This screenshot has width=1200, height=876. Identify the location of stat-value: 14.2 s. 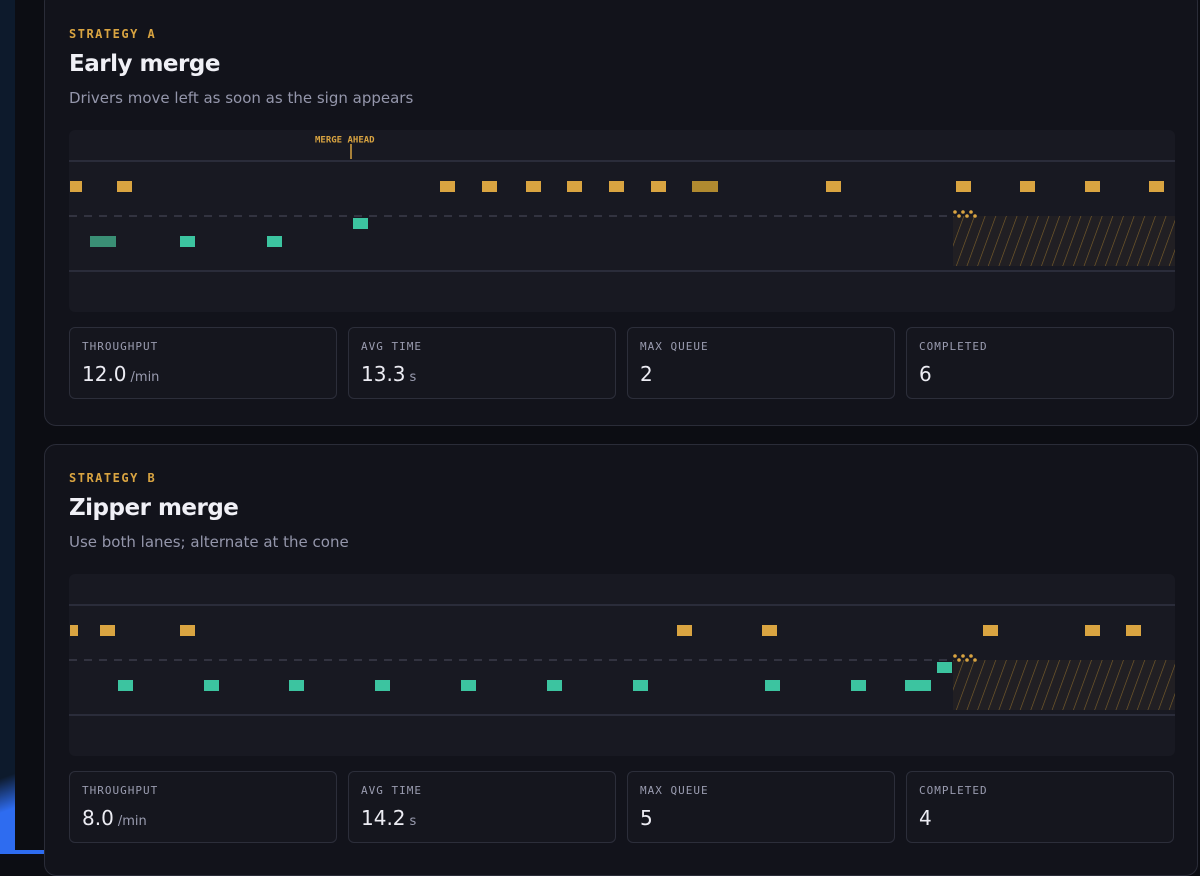
(388, 818).